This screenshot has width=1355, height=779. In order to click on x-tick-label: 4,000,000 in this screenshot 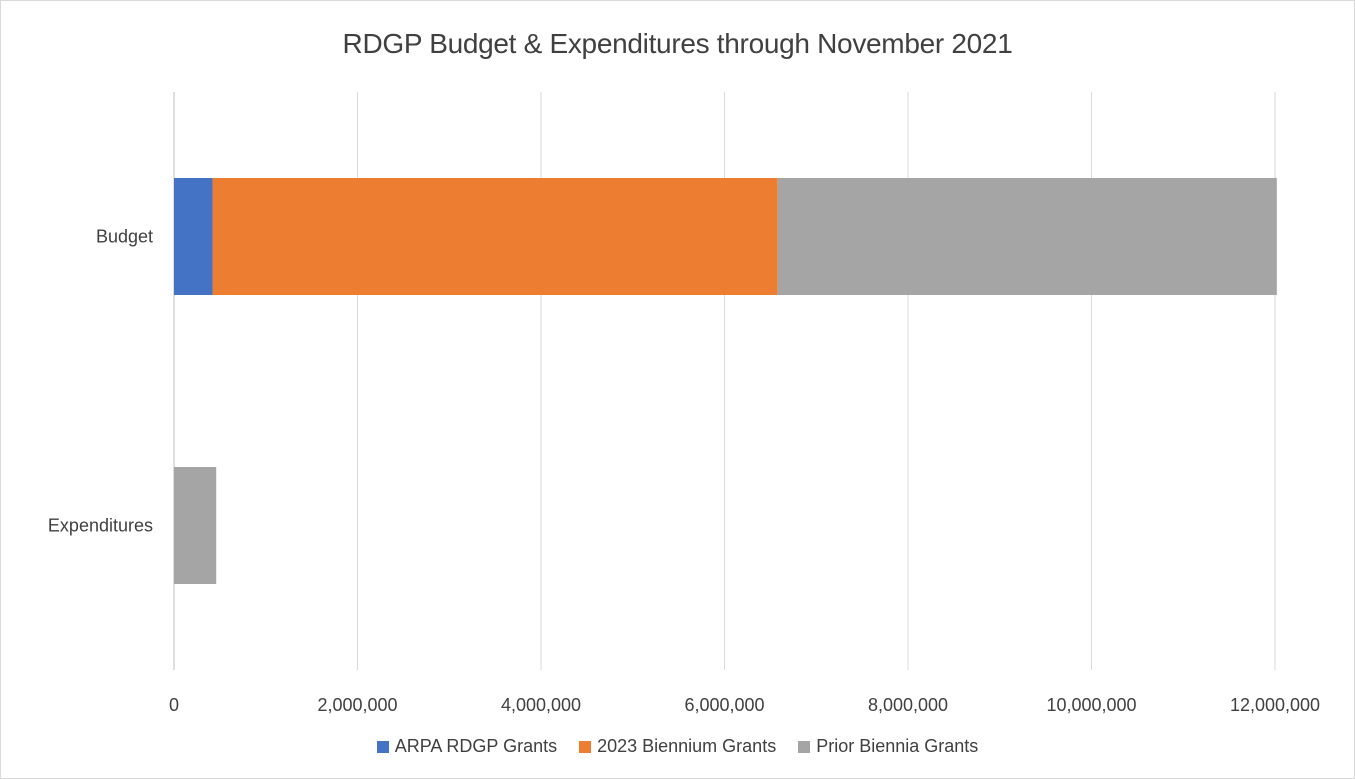, I will do `click(541, 705)`.